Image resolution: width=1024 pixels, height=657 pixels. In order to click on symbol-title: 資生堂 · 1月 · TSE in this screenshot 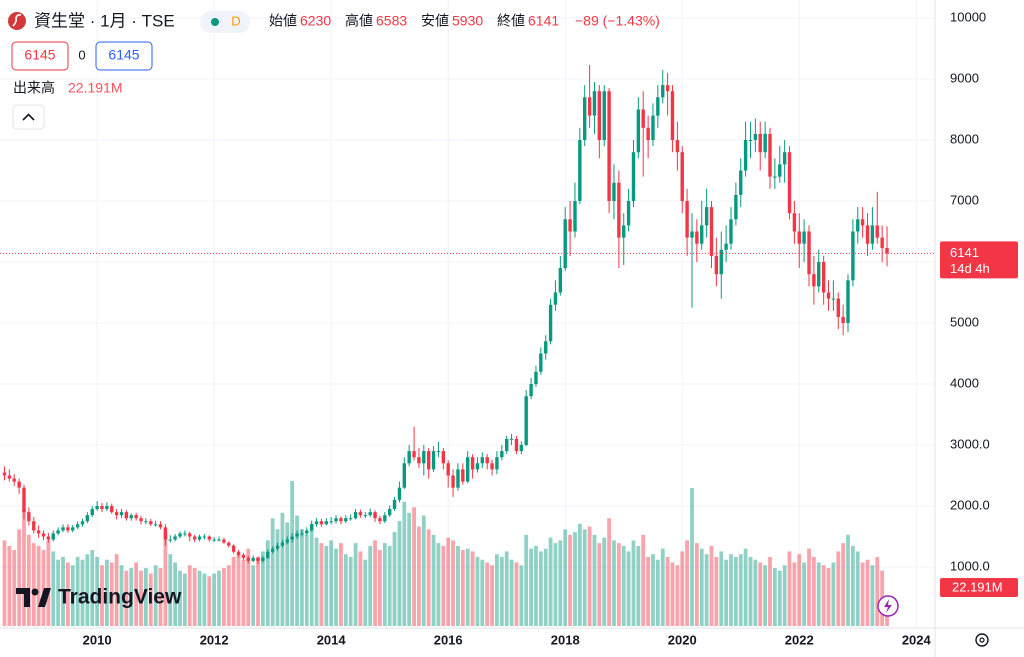, I will do `click(104, 20)`.